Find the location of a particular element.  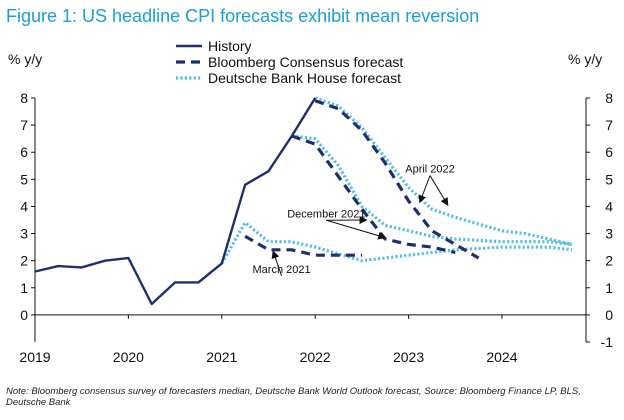

y-tick-label-right: 6 is located at coordinates (609, 152).